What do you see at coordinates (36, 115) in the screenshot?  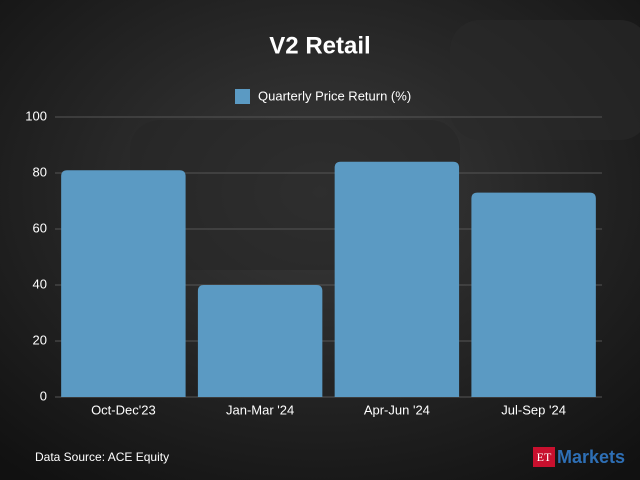 I see `y-tick-label: 100` at bounding box center [36, 115].